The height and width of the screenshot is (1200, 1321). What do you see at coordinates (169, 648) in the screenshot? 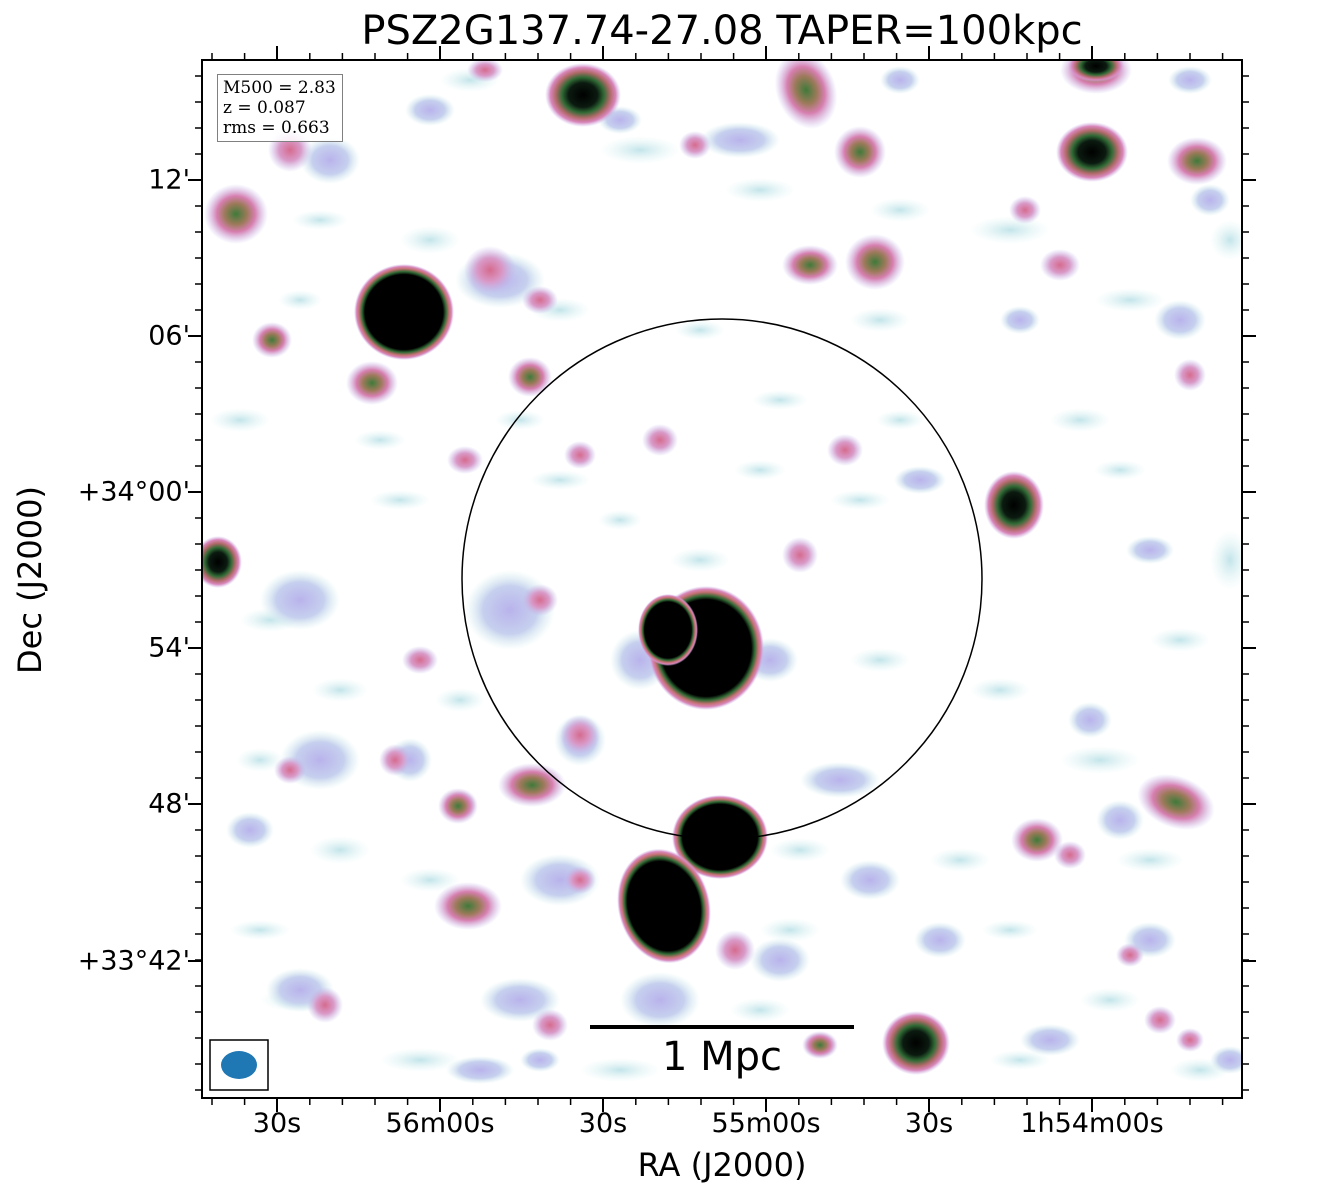
I see `y-tick-label: 54'` at bounding box center [169, 648].